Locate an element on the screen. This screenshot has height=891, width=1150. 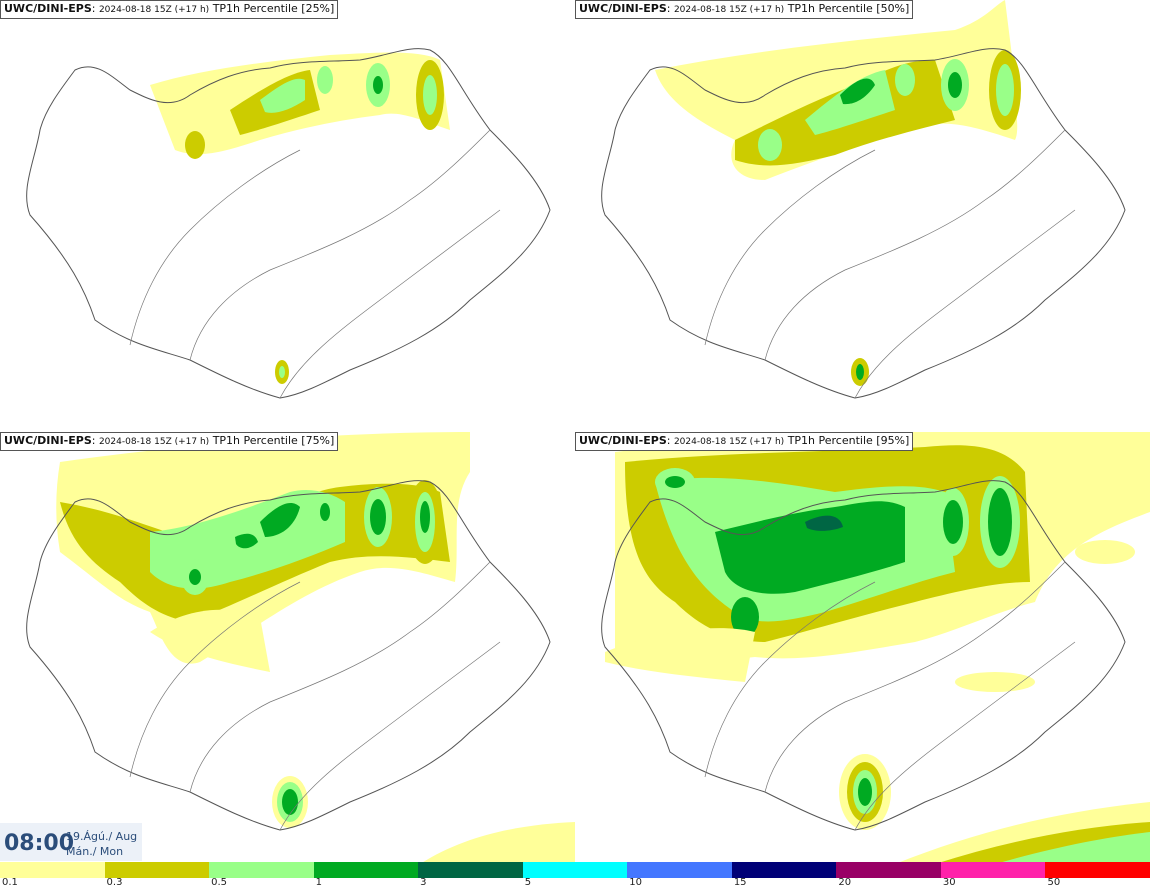
legend-tick-label: 0.3 is located at coordinates (114, 882).